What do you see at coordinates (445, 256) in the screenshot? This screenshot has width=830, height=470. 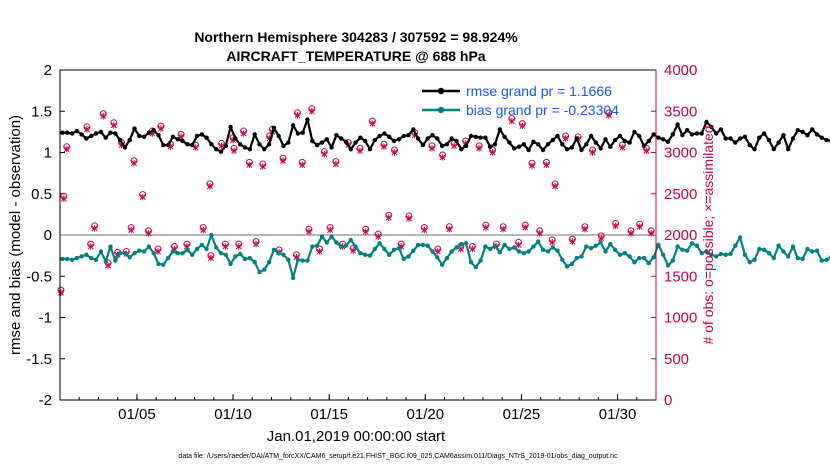 I see `bias-series` at bounding box center [445, 256].